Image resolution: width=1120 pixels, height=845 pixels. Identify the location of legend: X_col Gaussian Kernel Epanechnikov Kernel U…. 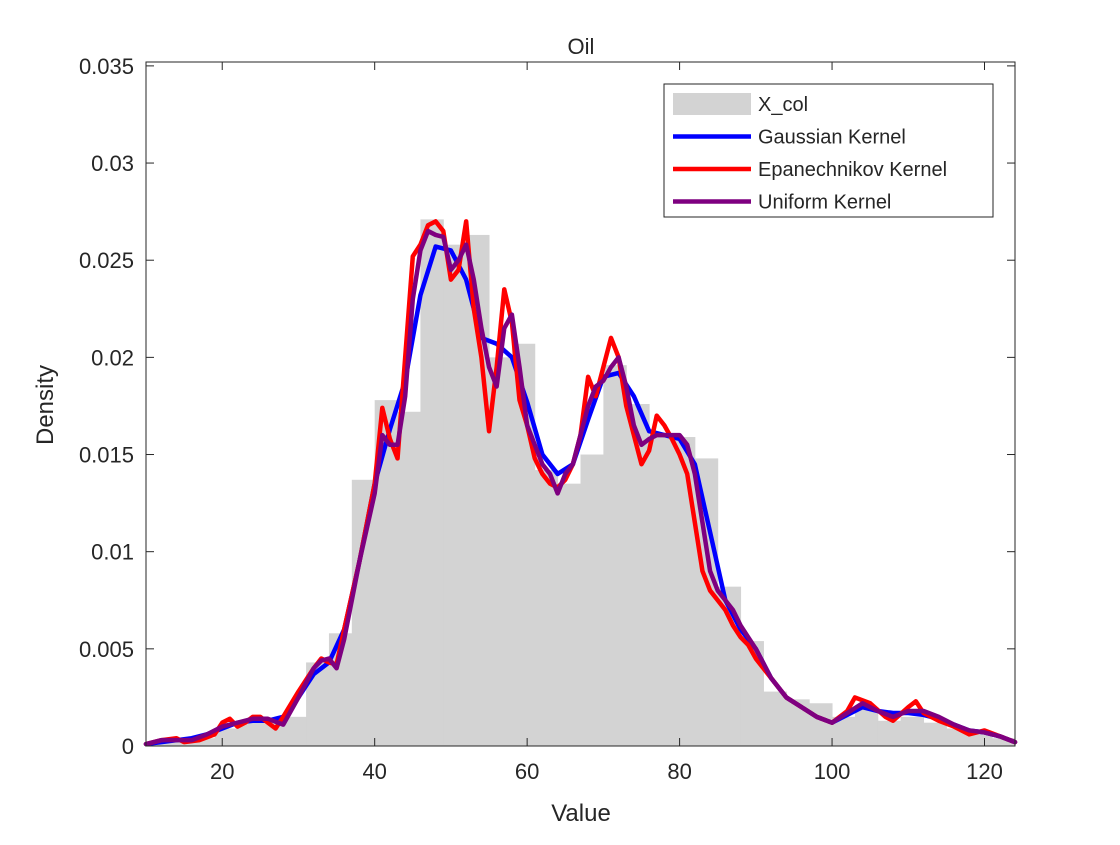
(828, 150).